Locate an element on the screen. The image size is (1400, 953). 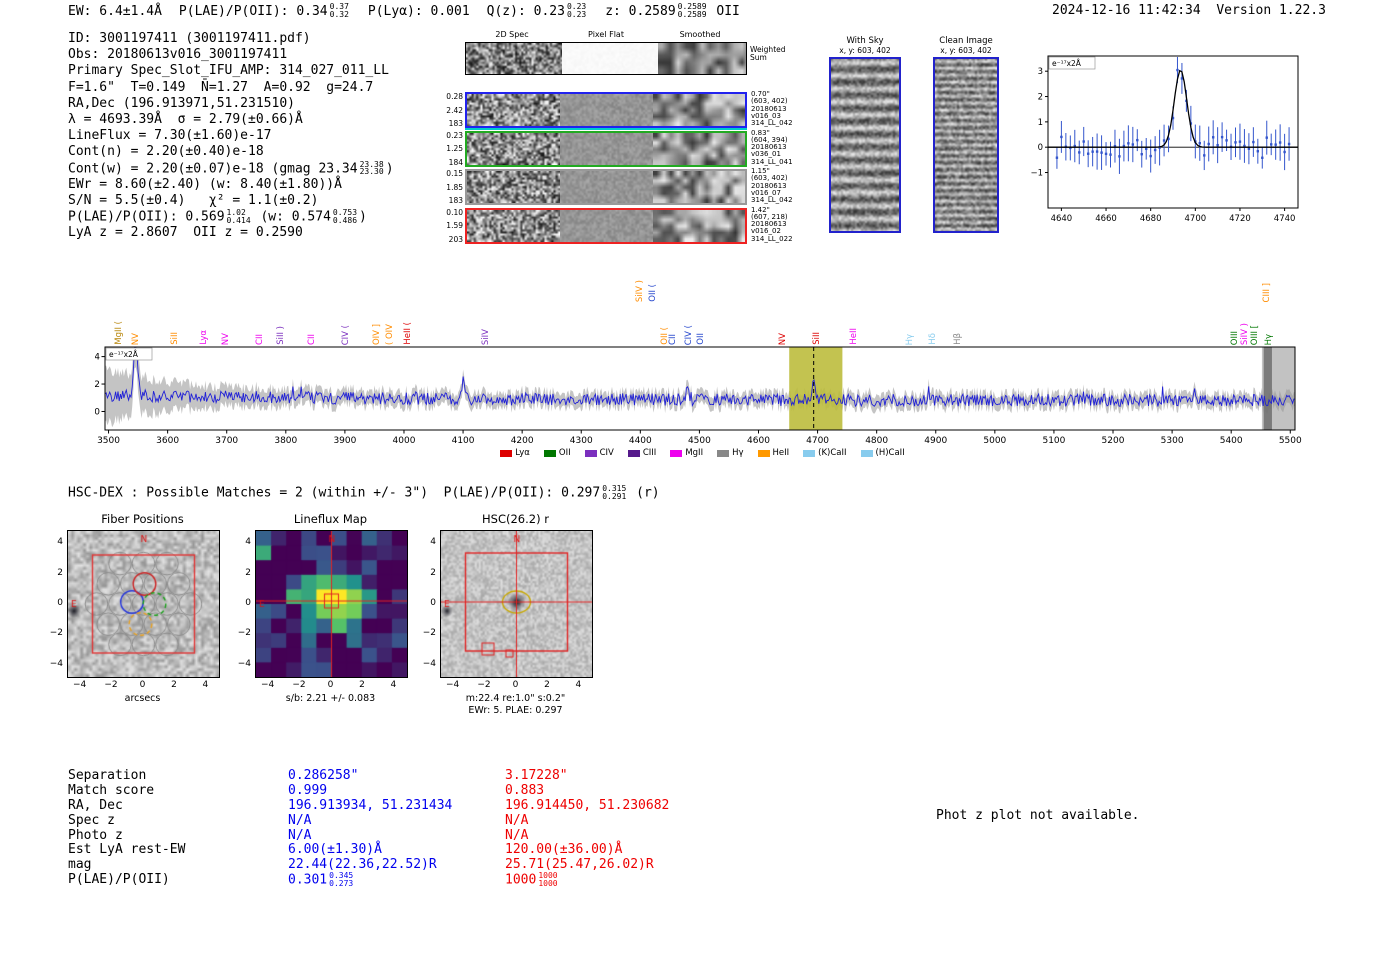
z-text: z: 0.2589 is located at coordinates (640, 11).